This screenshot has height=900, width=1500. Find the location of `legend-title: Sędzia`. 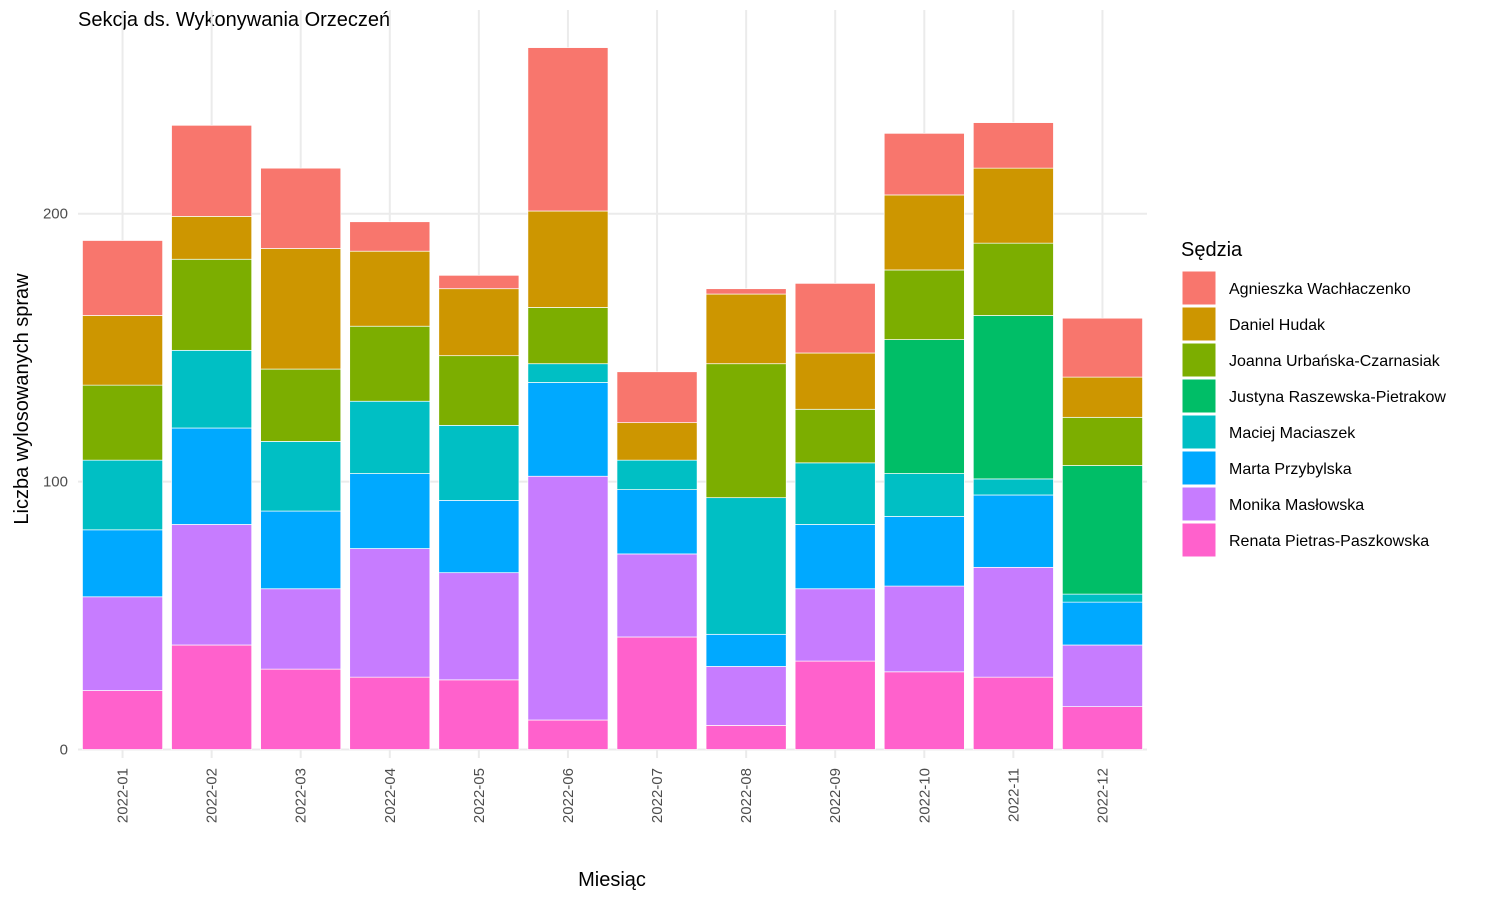

legend-title: Sędzia is located at coordinates (1212, 250).